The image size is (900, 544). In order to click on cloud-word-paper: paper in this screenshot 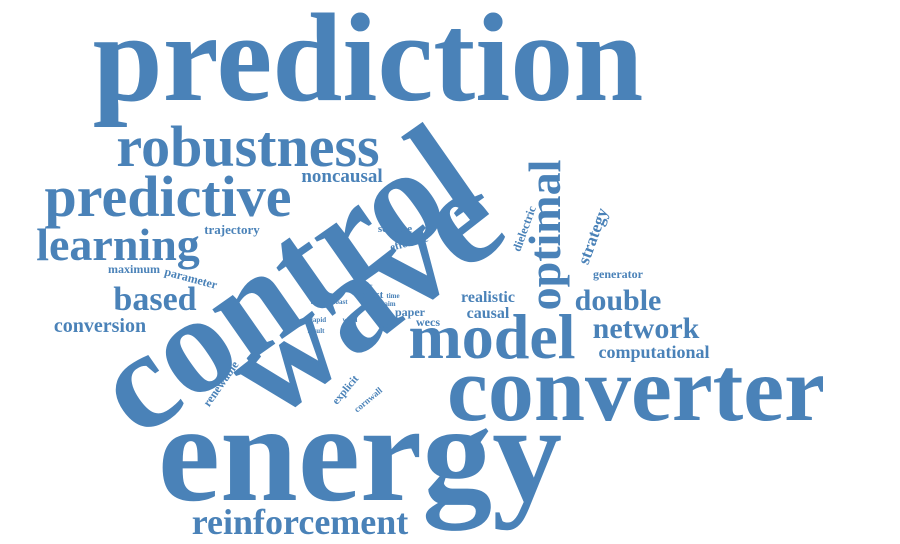, I will do `click(410, 312)`.